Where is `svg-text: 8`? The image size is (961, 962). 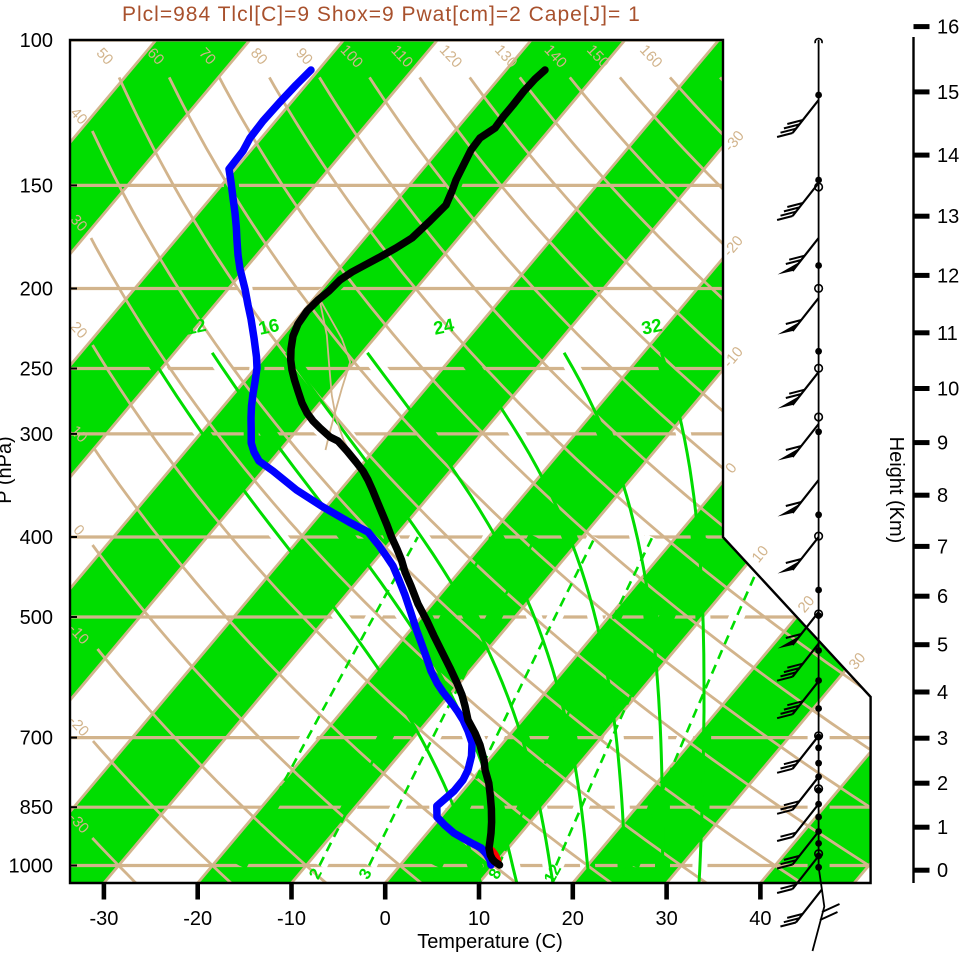 svg-text: 8 is located at coordinates (942, 496).